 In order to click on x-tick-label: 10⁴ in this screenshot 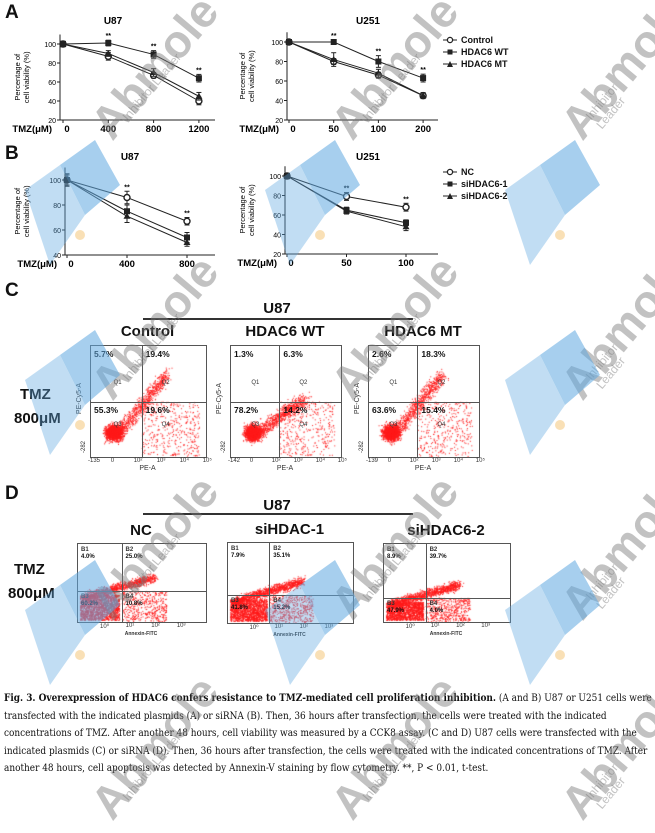, I will do `click(184, 461)`.